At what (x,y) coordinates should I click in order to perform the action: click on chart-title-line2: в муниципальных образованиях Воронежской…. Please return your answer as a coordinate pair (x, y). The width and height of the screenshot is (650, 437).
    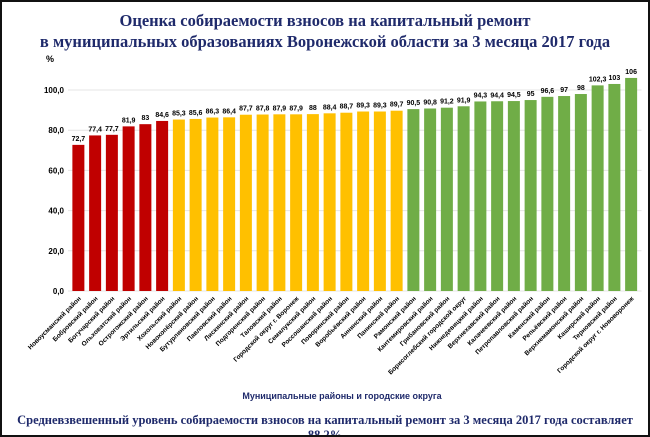
    Looking at the image, I should click on (325, 41).